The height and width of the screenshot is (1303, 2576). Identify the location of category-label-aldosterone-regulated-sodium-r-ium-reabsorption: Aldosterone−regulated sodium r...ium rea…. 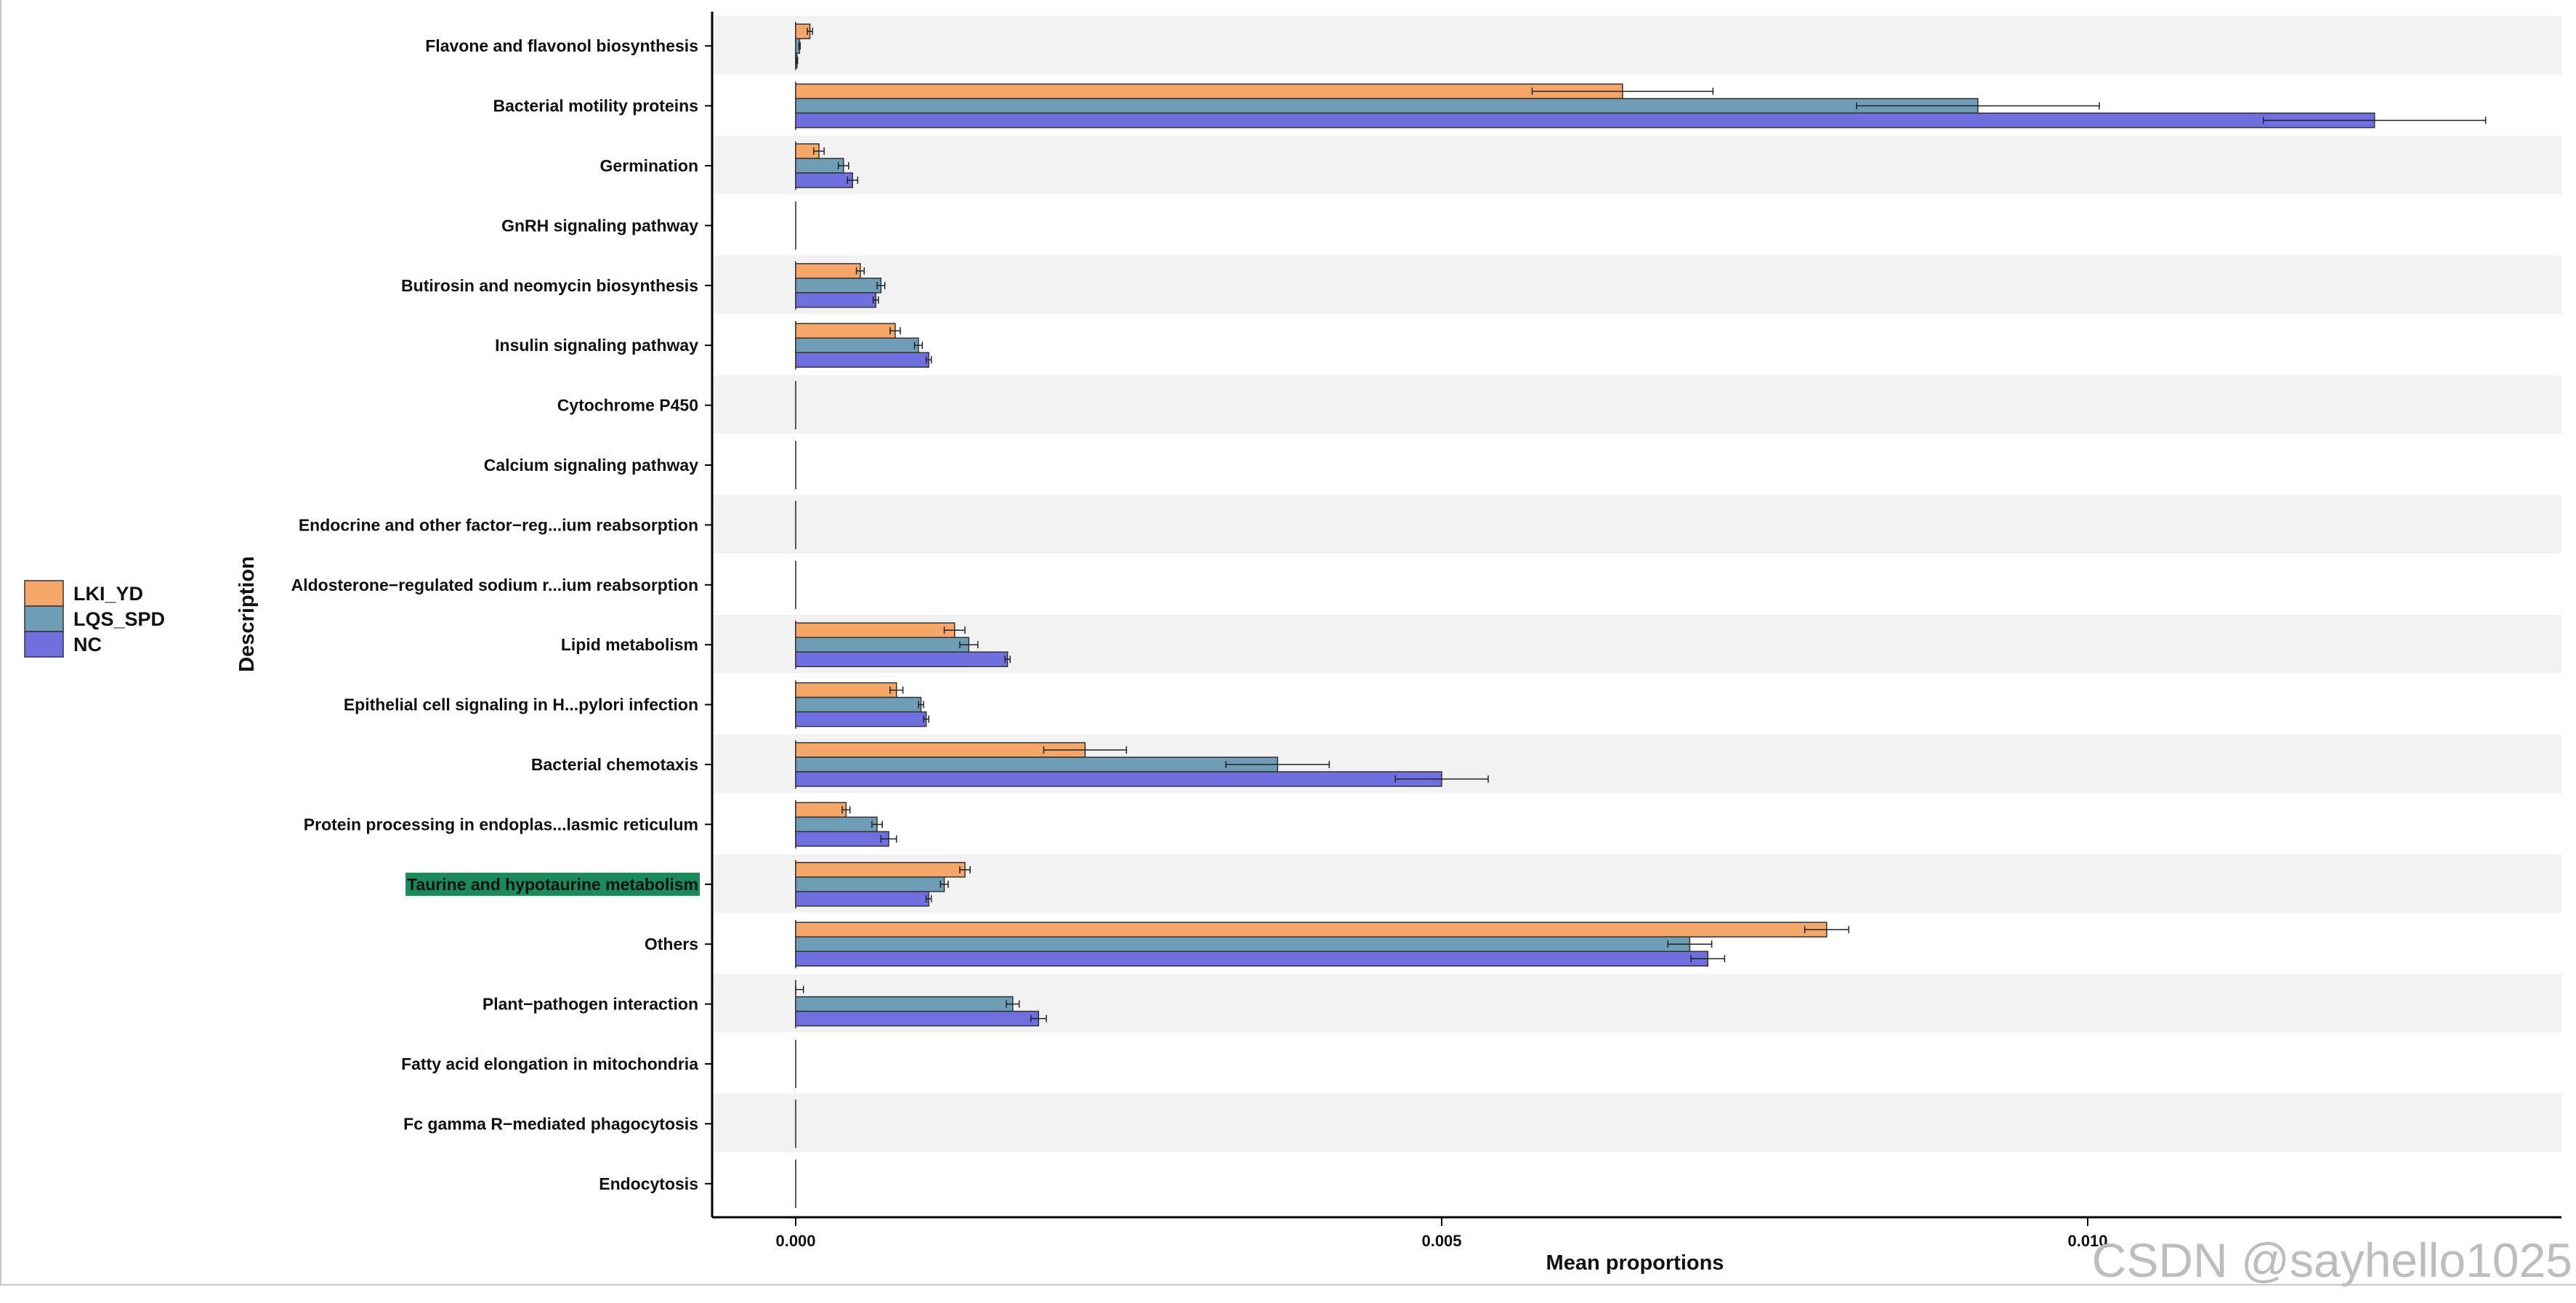
(495, 585).